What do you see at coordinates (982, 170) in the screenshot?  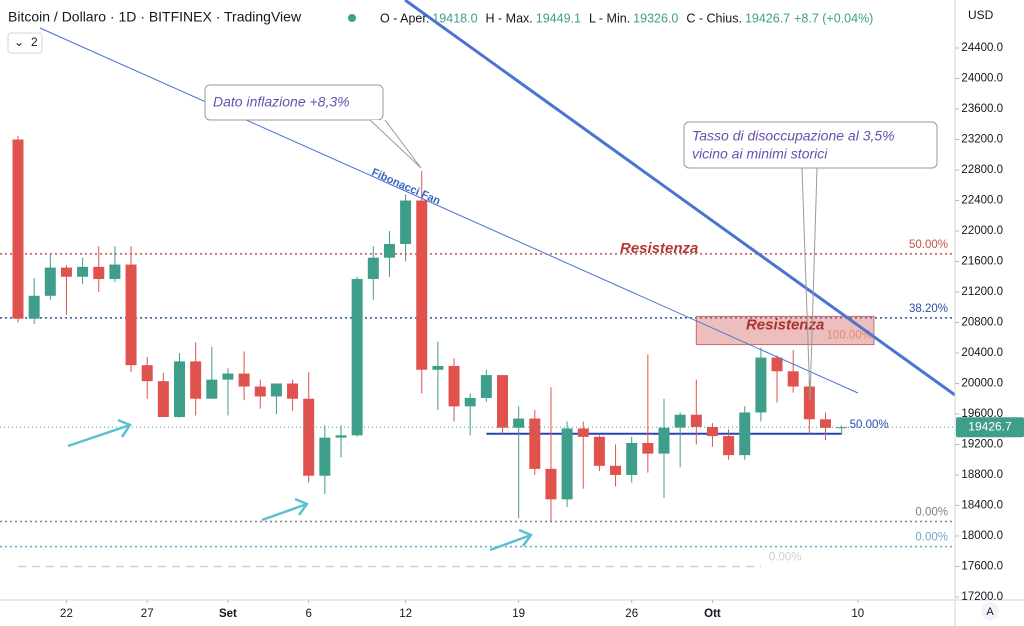 I see `y-tick-label: 22800.0` at bounding box center [982, 170].